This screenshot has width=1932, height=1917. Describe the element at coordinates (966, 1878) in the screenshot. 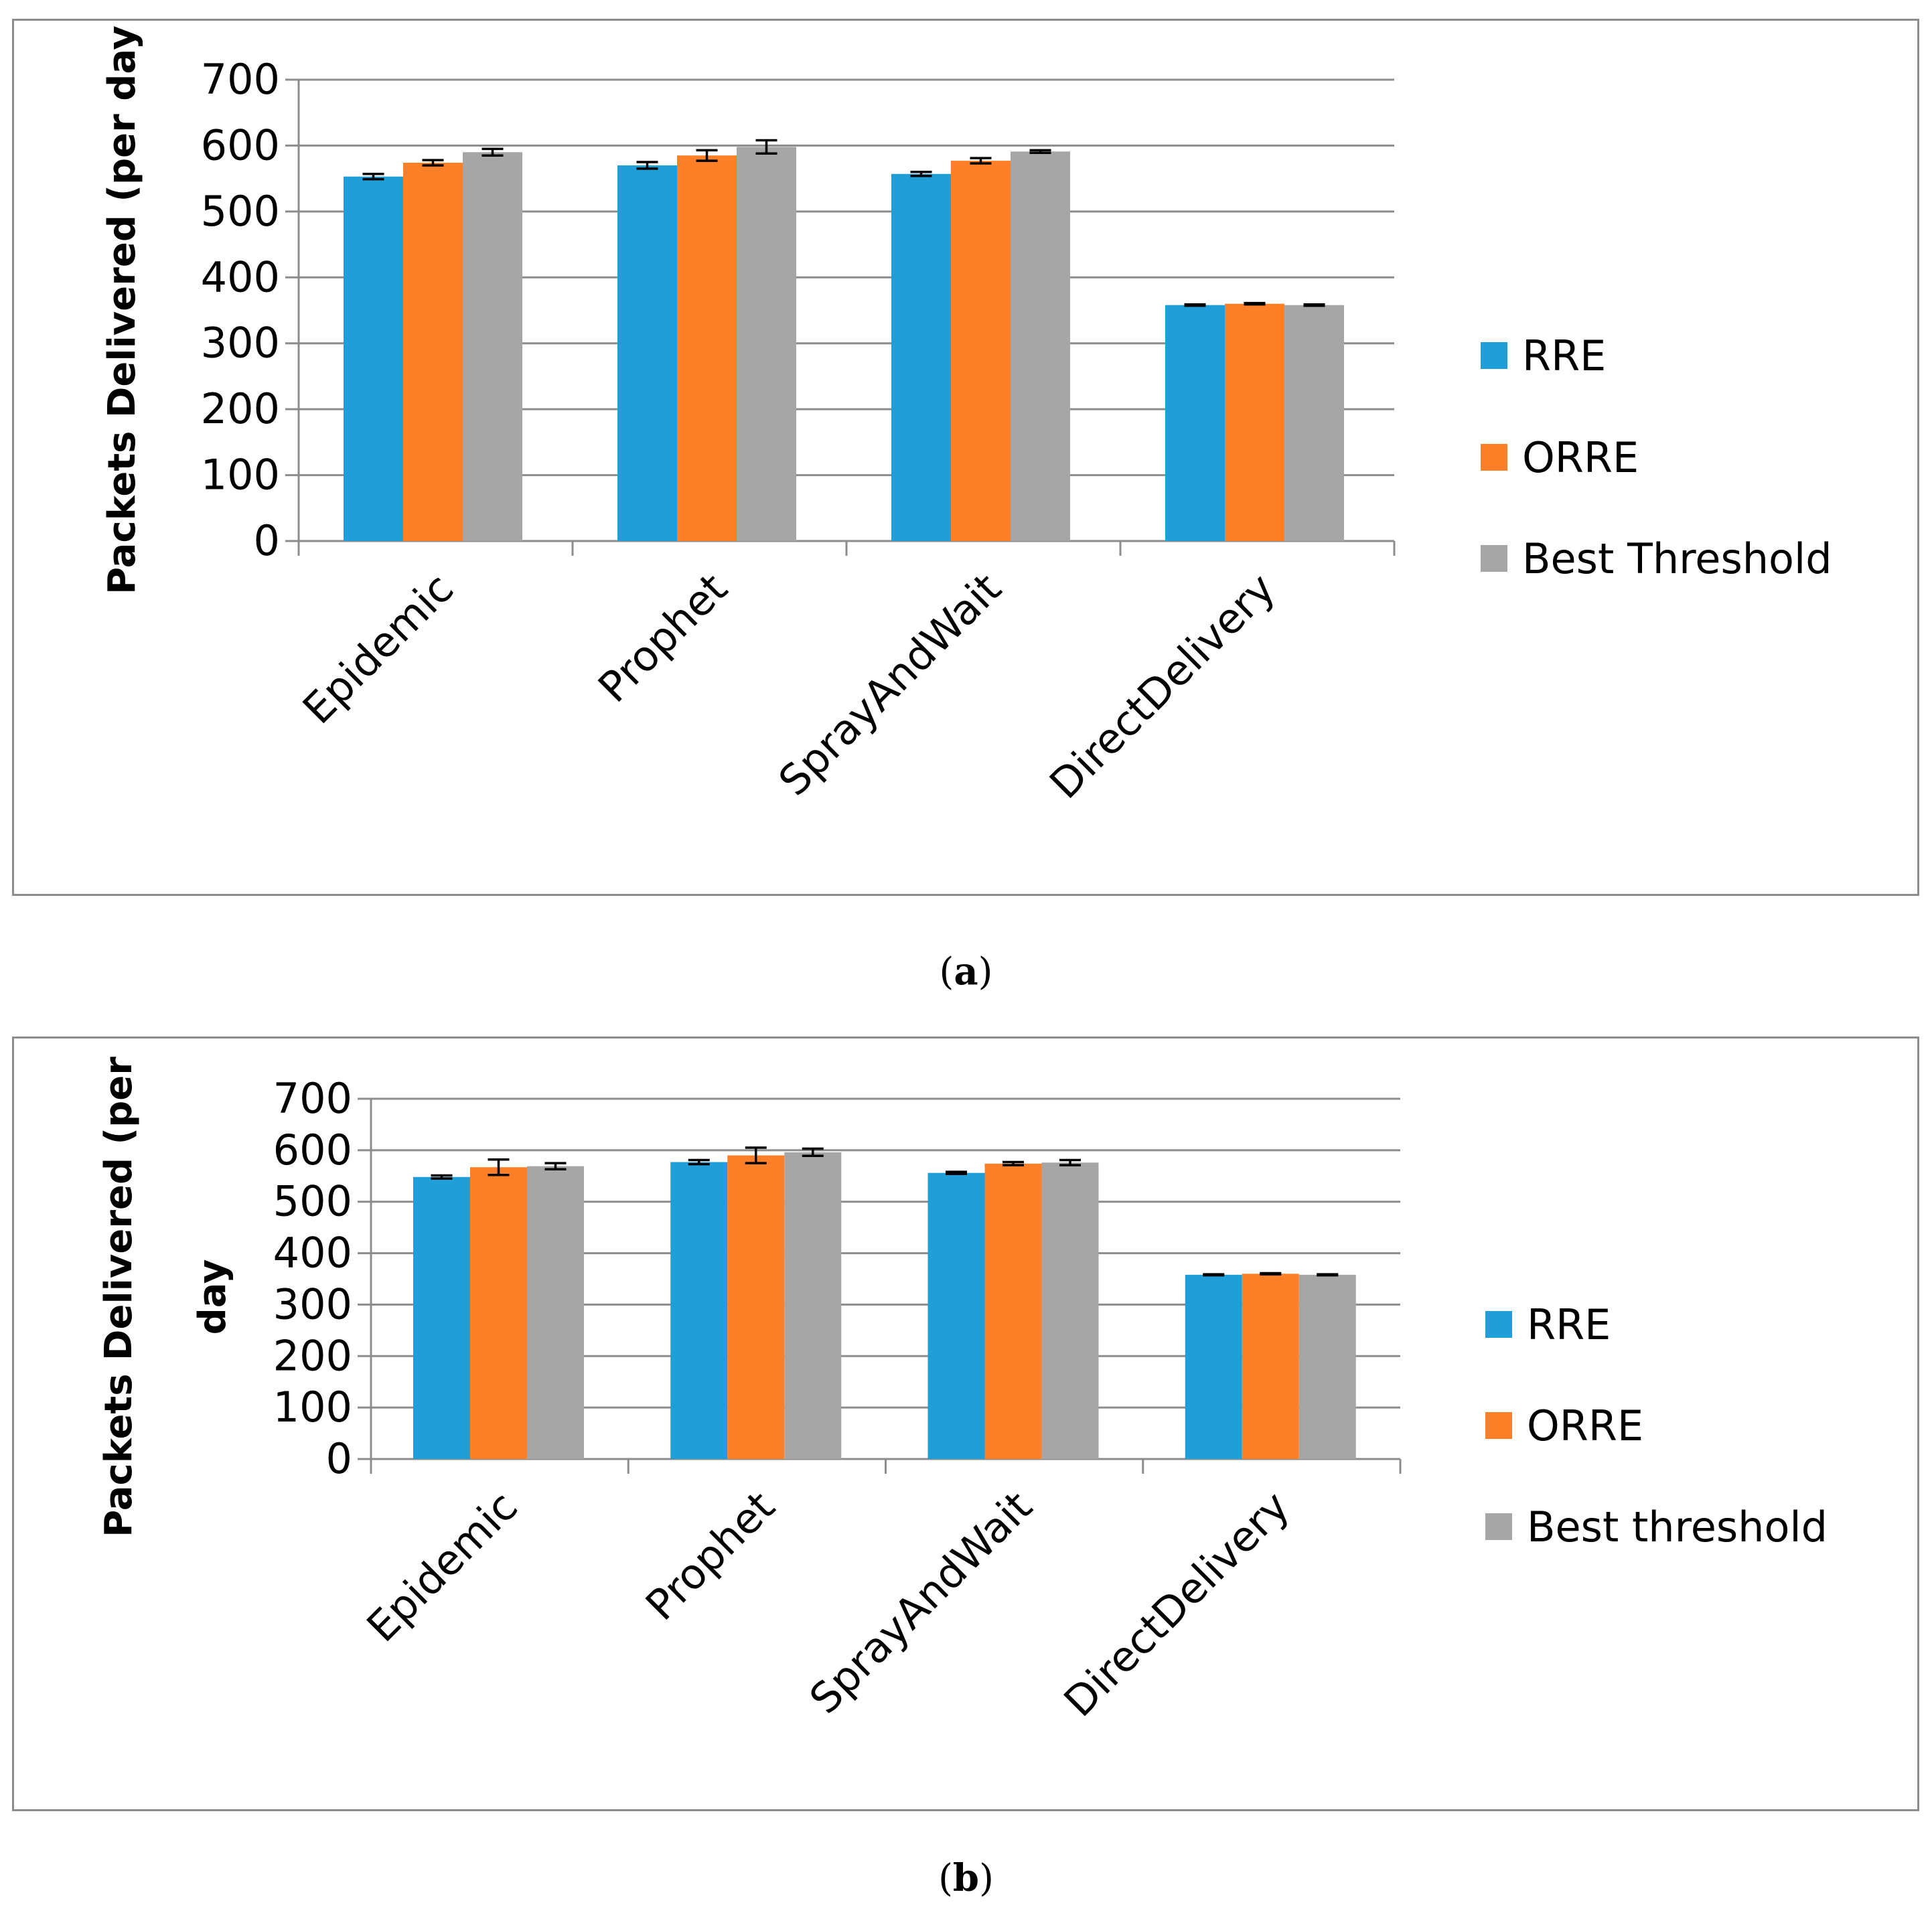

I see `caption-b: (b)` at that location.